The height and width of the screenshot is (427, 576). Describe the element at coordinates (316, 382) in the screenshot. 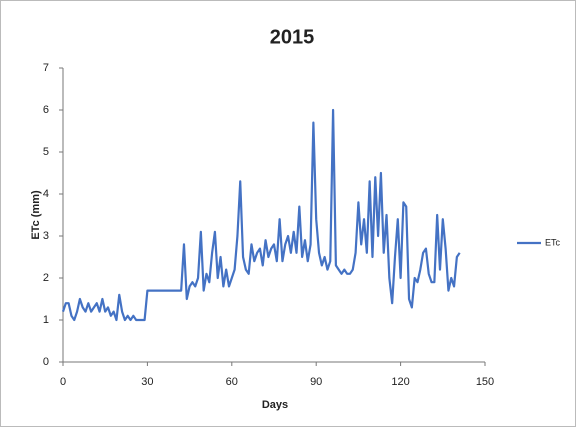

I see `x-tick-label: 90` at that location.